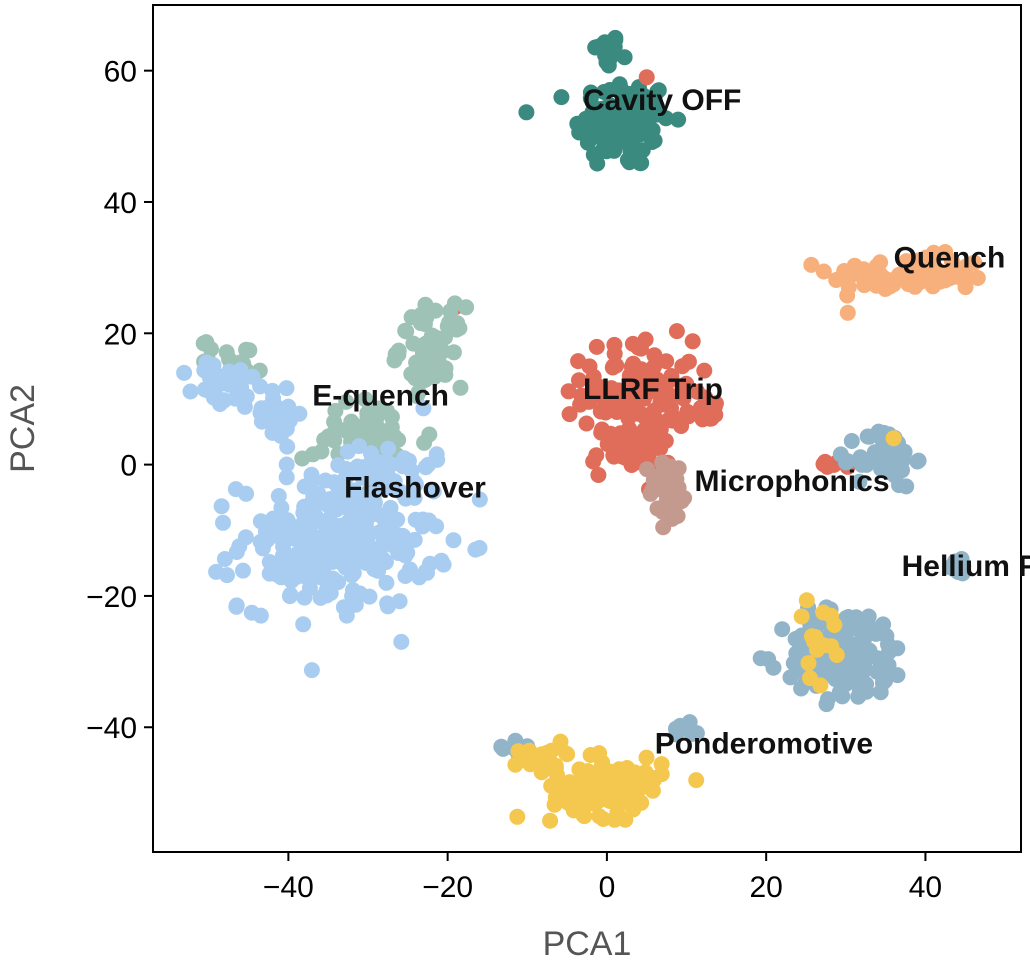  I want to click on y-tick-label: 20, so click(120, 334).